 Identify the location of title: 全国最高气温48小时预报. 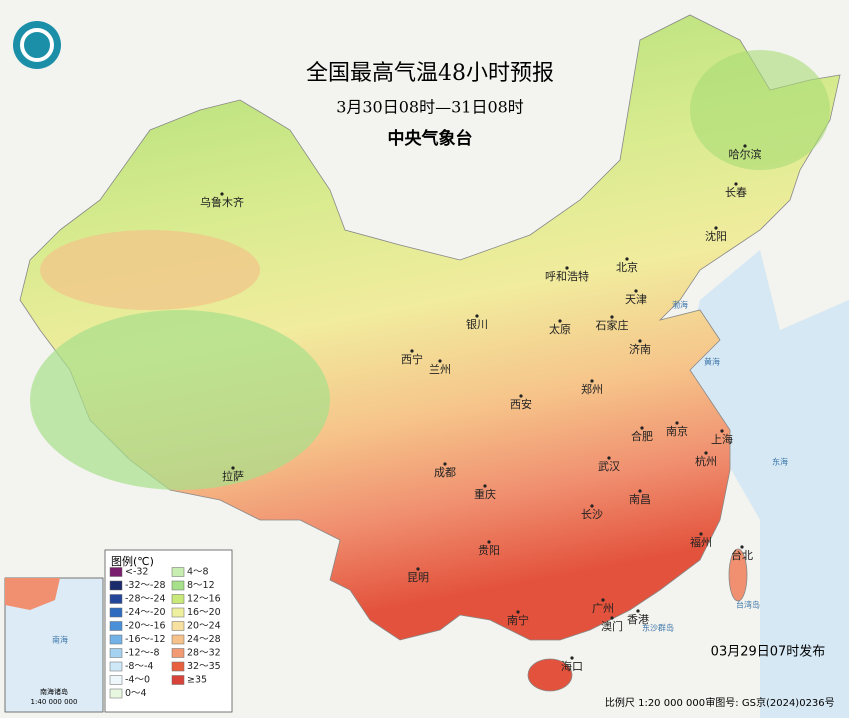
(430, 73).